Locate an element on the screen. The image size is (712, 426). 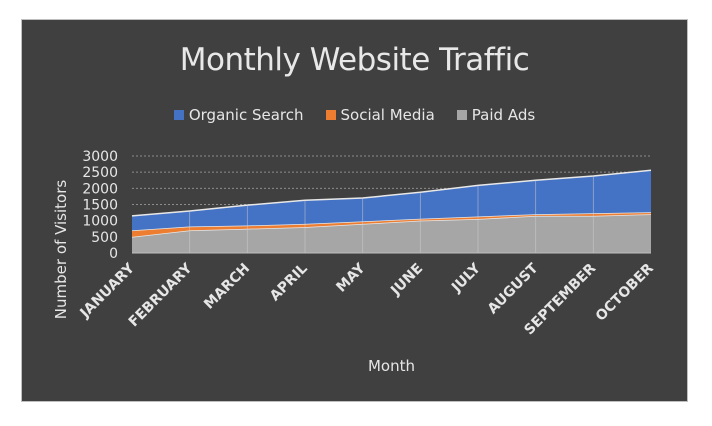
legend-item-organic-search: Organic Search is located at coordinates (238, 115).